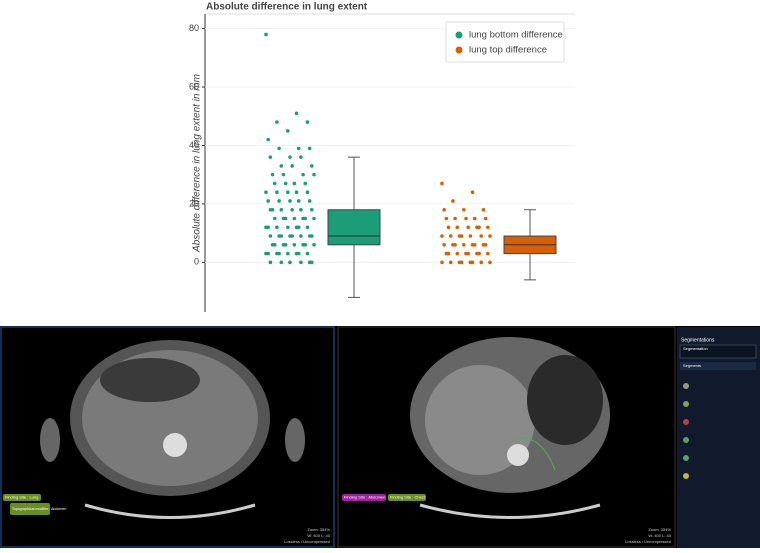  I want to click on y-tick-label: 60, so click(194, 86).